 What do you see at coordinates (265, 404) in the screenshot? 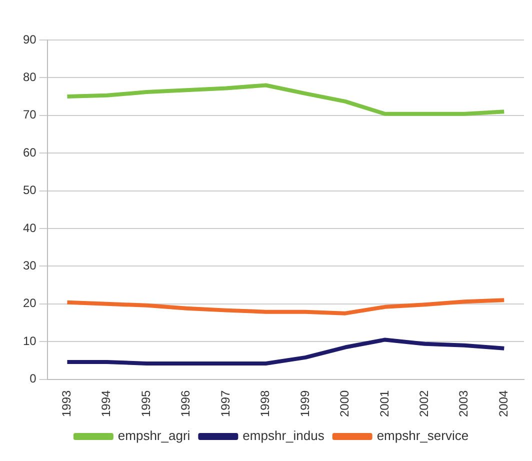
I see `x-tick-label: 1998` at bounding box center [265, 404].